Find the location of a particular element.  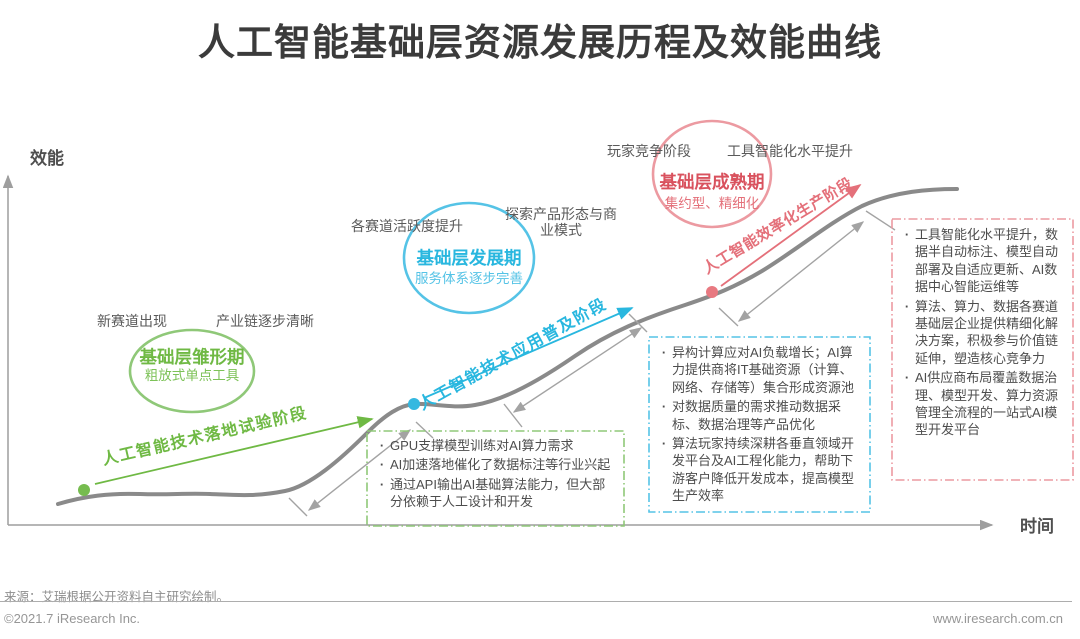

range-arrow-stage1 is located at coordinates (359, 470).